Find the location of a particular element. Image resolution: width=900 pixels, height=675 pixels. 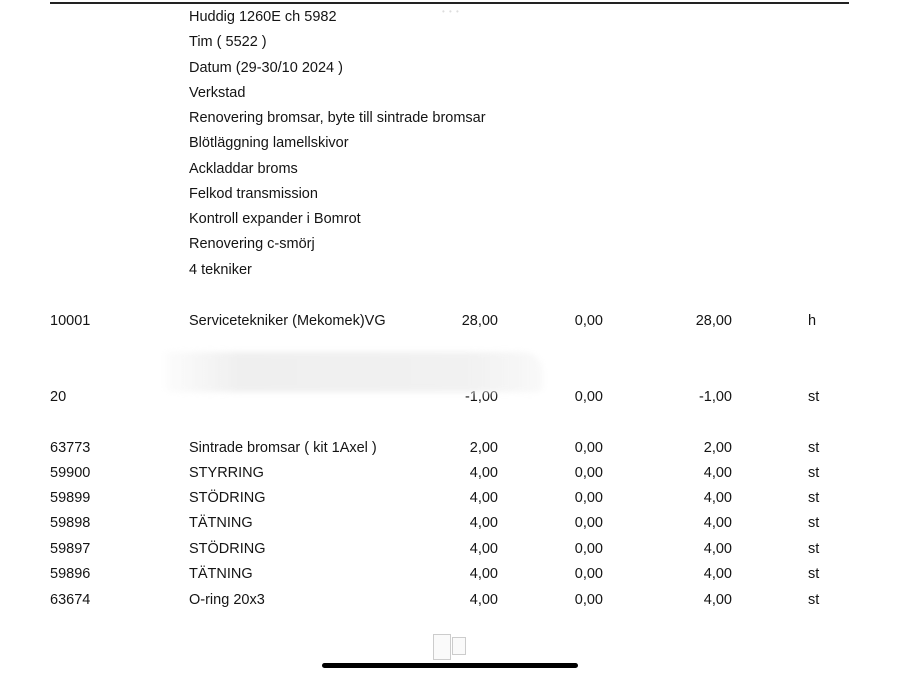

table-row: 59899 STÖDRING 4,00 0,00 4,00 st is located at coordinates (450, 500).